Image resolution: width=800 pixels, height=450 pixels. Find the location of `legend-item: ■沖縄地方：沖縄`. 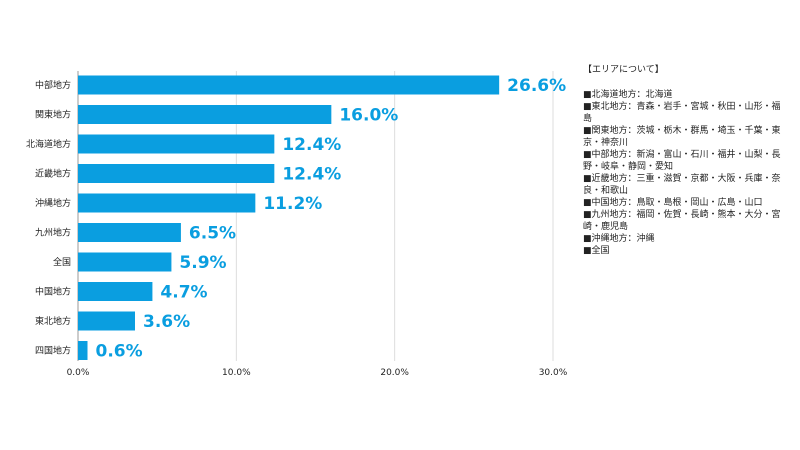

legend-item: ■沖縄地方：沖縄 is located at coordinates (619, 239).